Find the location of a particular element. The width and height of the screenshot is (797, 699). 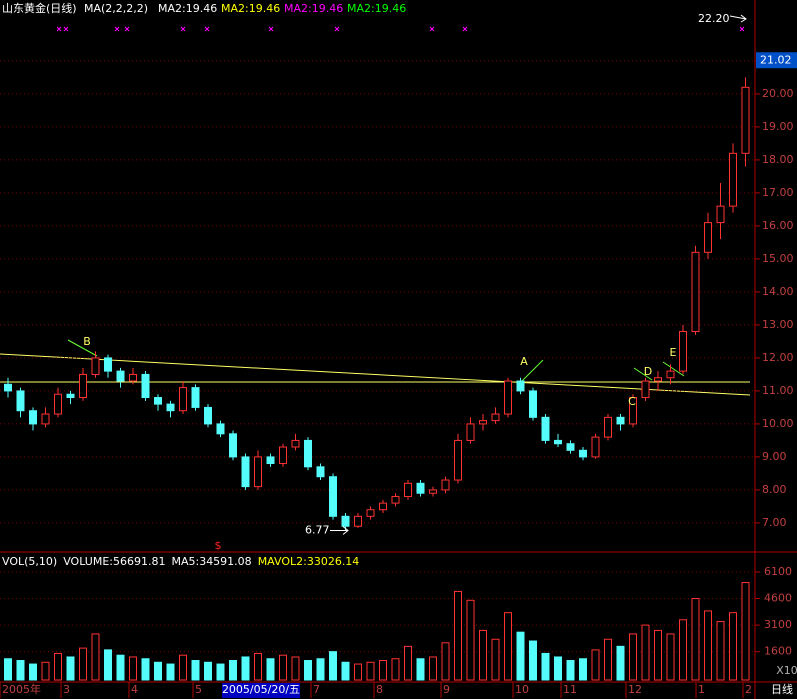

x-tick-label: 7 is located at coordinates (316, 689).